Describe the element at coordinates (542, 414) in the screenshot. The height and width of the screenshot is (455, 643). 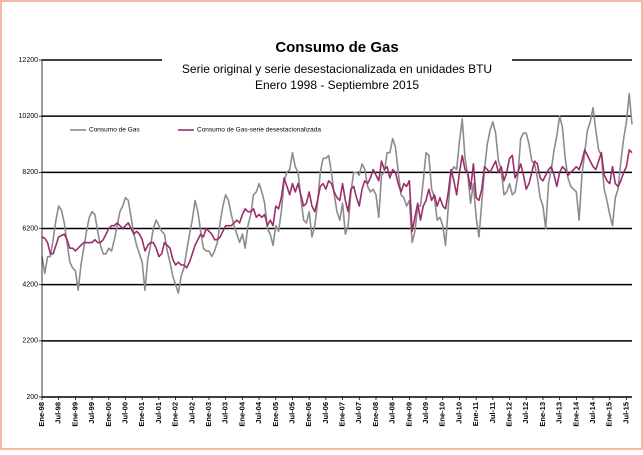
I see `x-tick-label: Ene-13` at that location.